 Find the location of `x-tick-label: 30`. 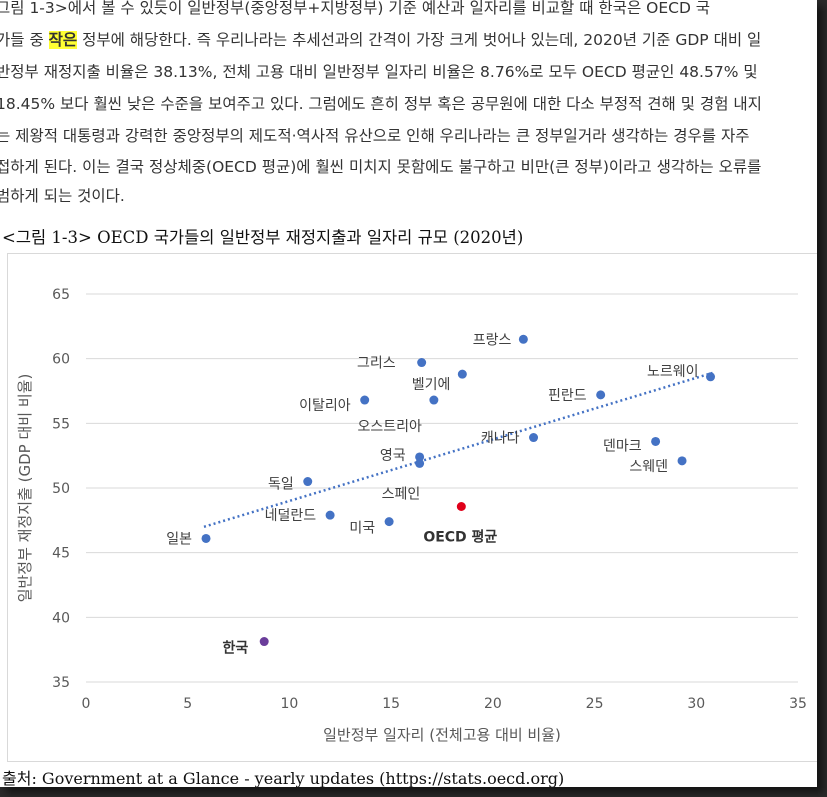

x-tick-label: 30 is located at coordinates (696, 704).